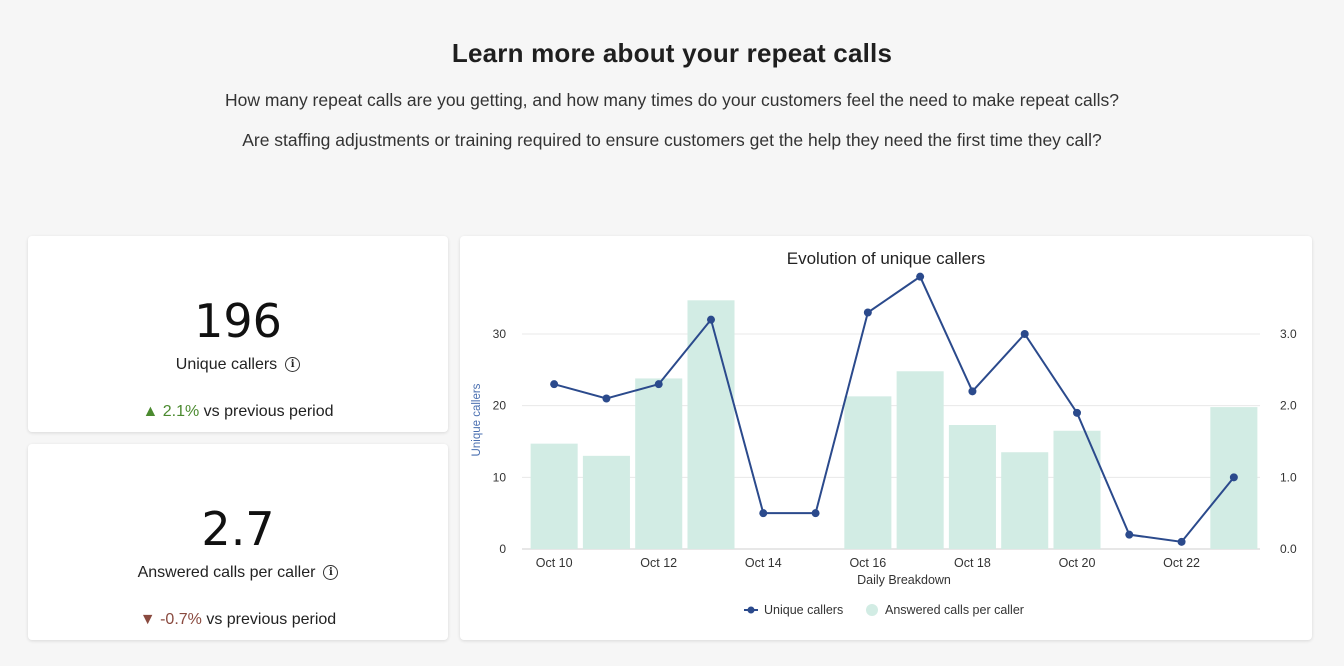  I want to click on y-right-tick-label: 3.0, so click(1288, 334).